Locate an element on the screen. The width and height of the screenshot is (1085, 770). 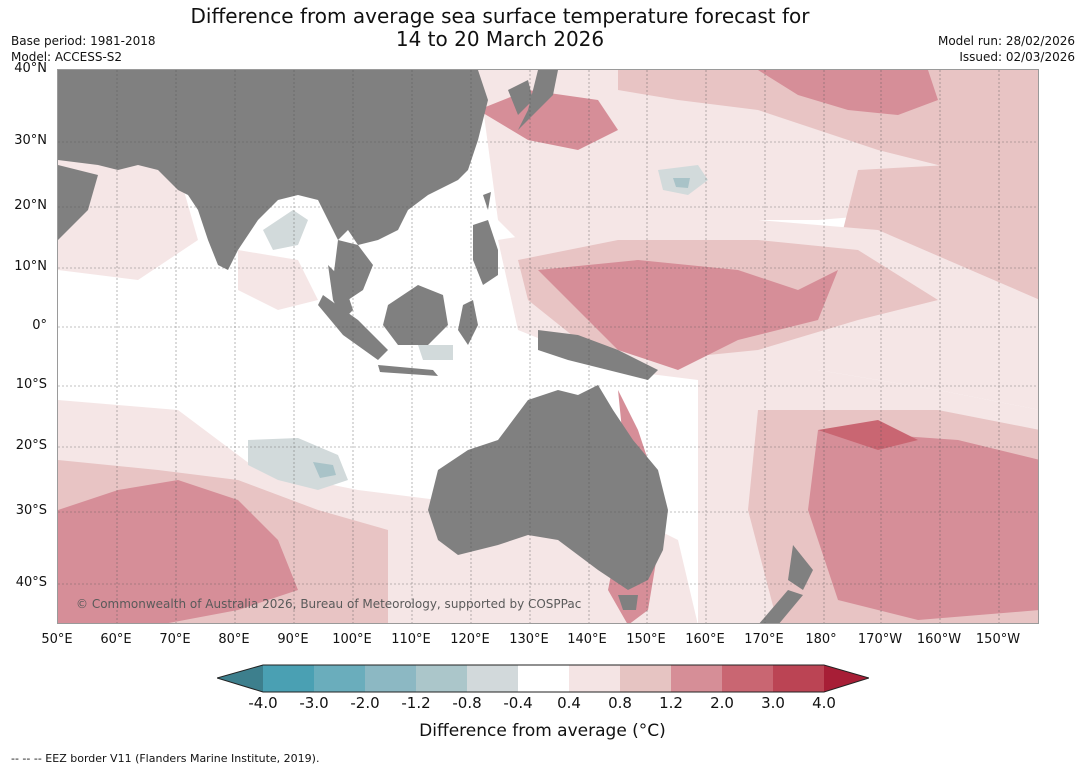
lat-label-30n: 30°N is located at coordinates (30, 140).